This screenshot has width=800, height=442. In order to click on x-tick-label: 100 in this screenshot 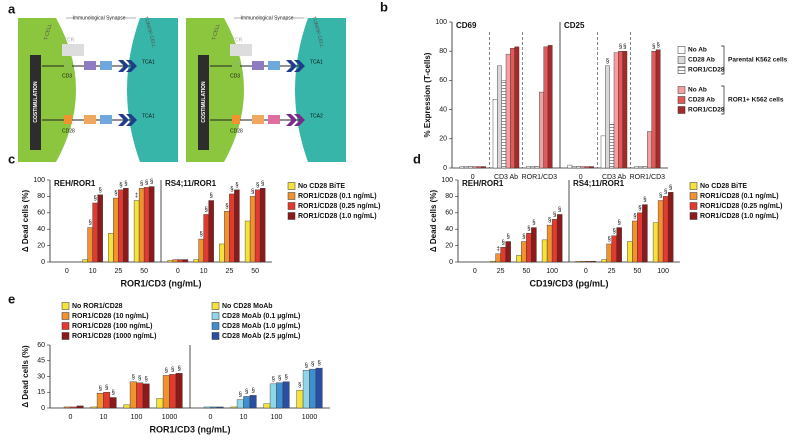, I will do `click(552, 271)`.